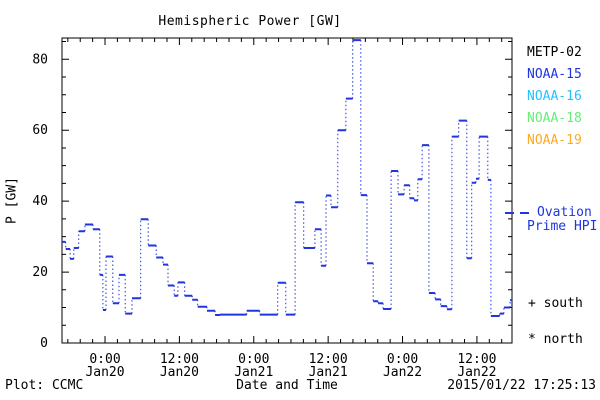 The image size is (600, 400). Describe the element at coordinates (562, 226) in the screenshot. I see `legend-ovation-line2: Prime HPI` at that location.